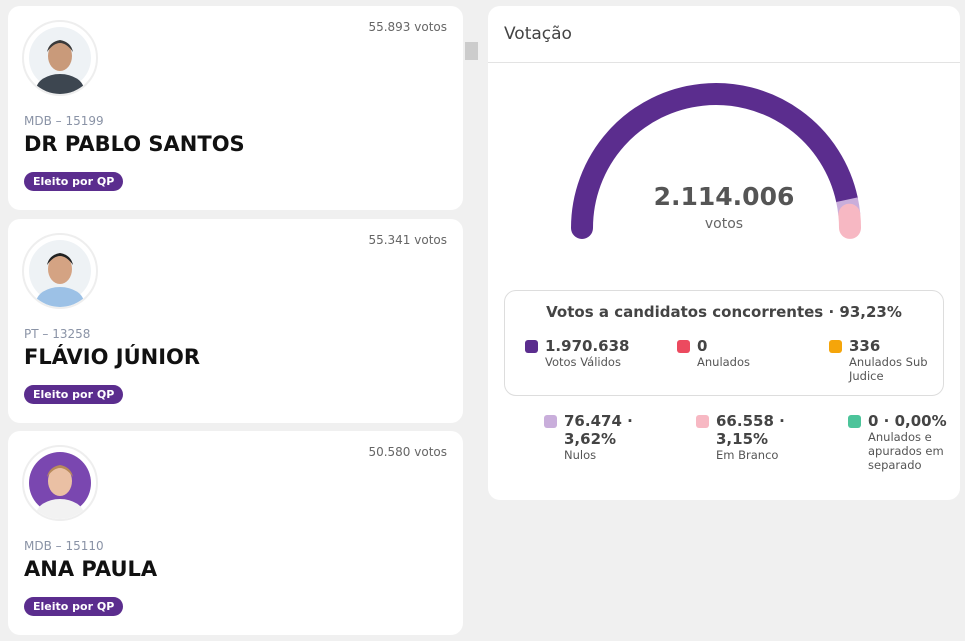 This screenshot has height=641, width=965. Describe the element at coordinates (747, 455) in the screenshot. I see `legend-label: Em Branco` at that location.